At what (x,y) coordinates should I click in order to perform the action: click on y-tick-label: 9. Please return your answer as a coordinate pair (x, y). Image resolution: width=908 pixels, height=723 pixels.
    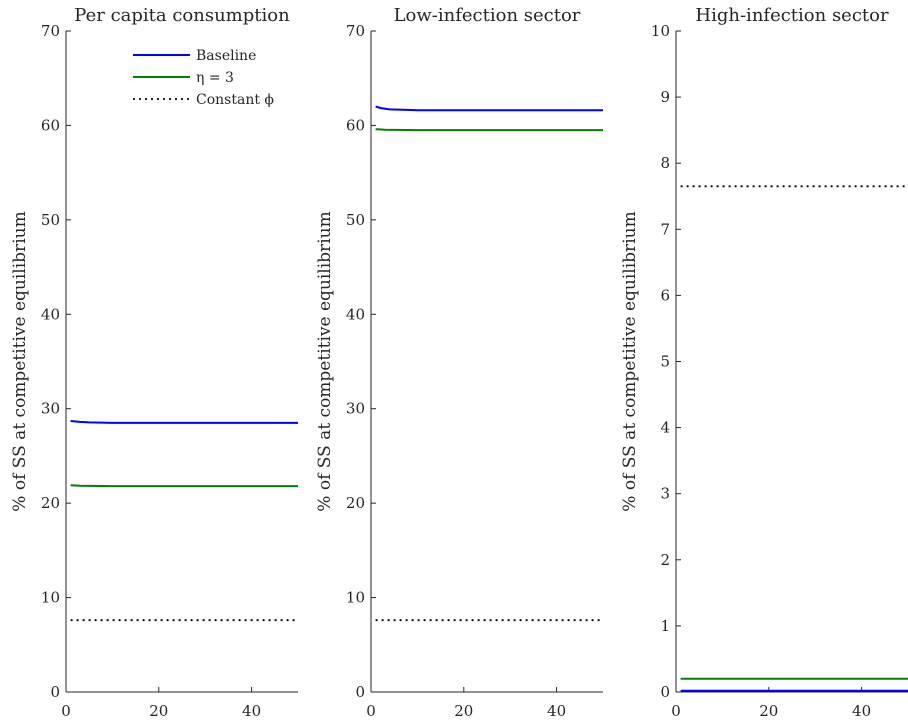
    Looking at the image, I should click on (665, 97).